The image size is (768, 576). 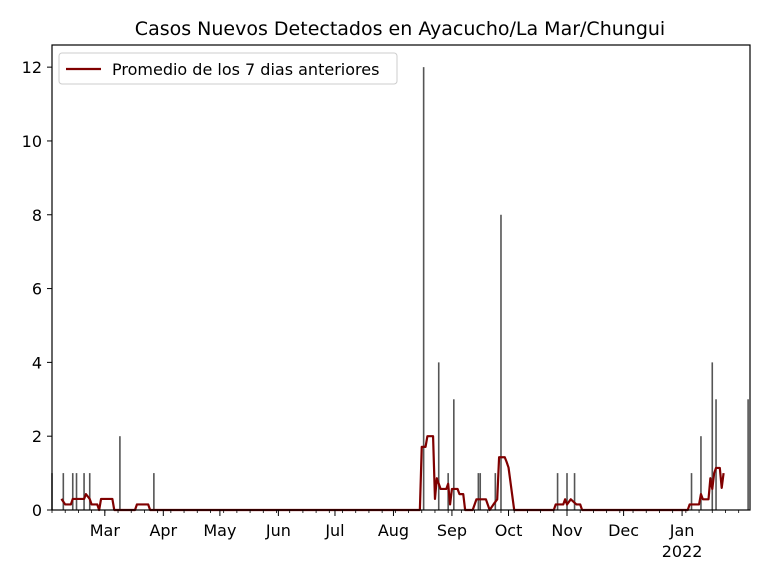 What do you see at coordinates (334, 530) in the screenshot?
I see `x-tick-label: Jul` at bounding box center [334, 530].